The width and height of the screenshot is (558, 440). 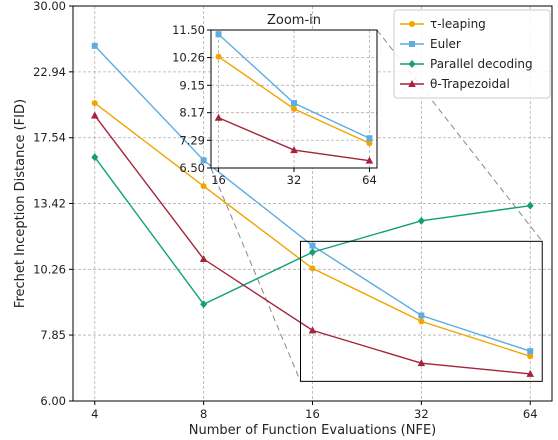 I want to click on legend-marker-trapezoidal, so click(x=412, y=83).